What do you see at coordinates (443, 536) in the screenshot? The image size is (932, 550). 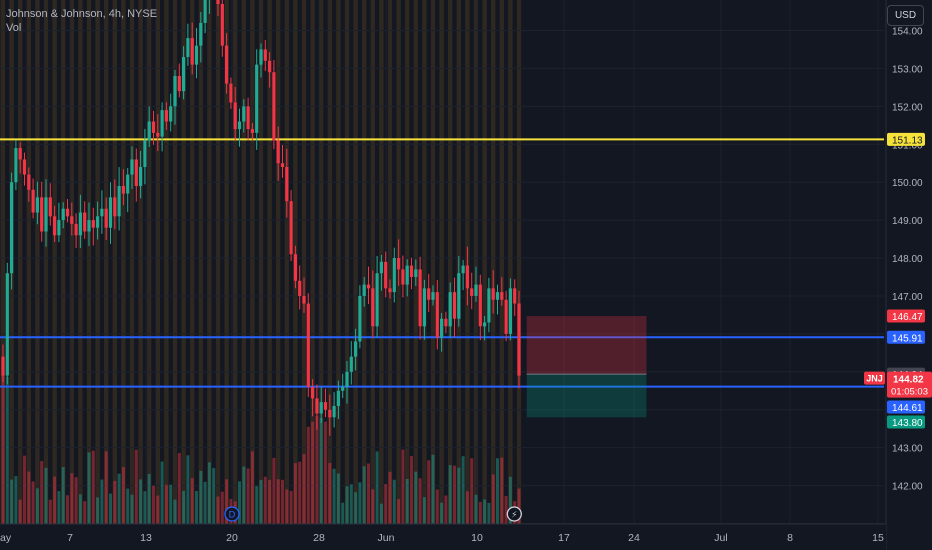 I see `time-axis: ay 7 13 20 28 Jun 10 17 24 Jul 8 15` at bounding box center [443, 536].